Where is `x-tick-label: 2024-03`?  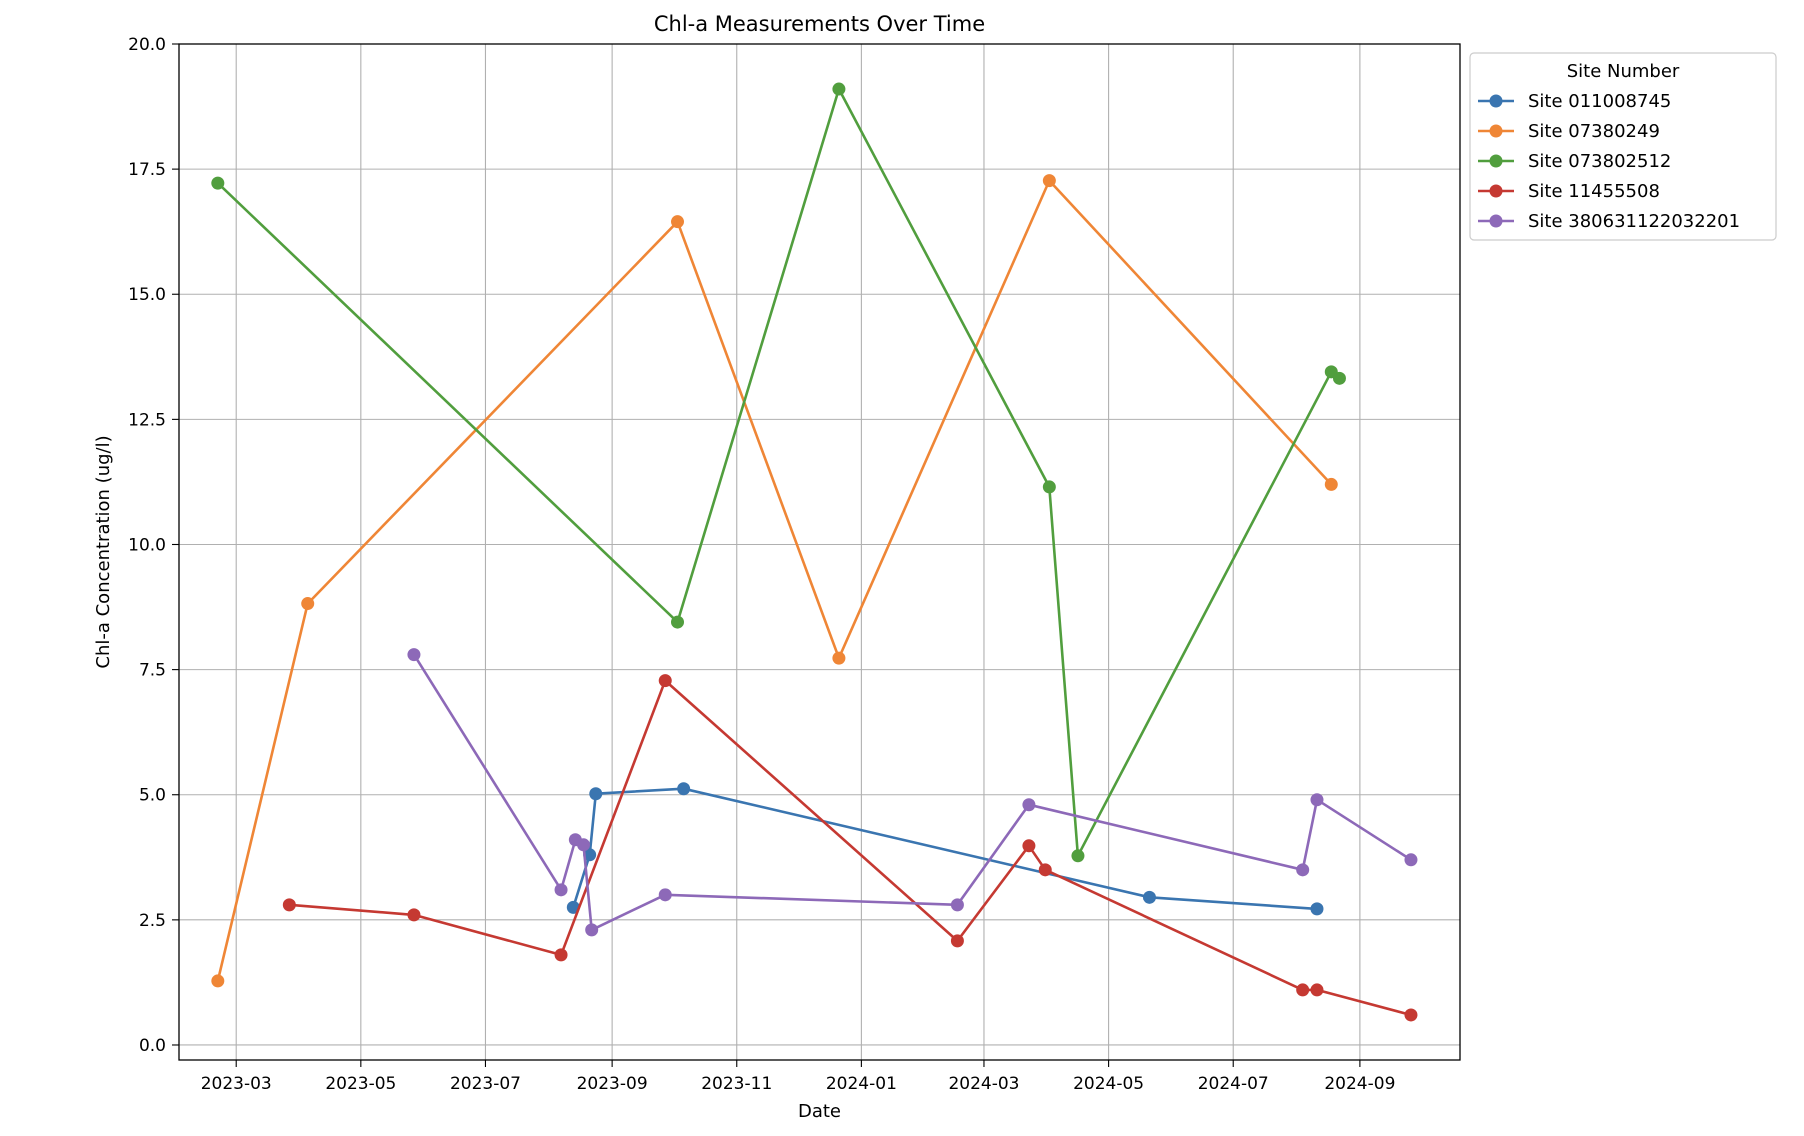 x-tick-label: 2024-03 is located at coordinates (983, 1084).